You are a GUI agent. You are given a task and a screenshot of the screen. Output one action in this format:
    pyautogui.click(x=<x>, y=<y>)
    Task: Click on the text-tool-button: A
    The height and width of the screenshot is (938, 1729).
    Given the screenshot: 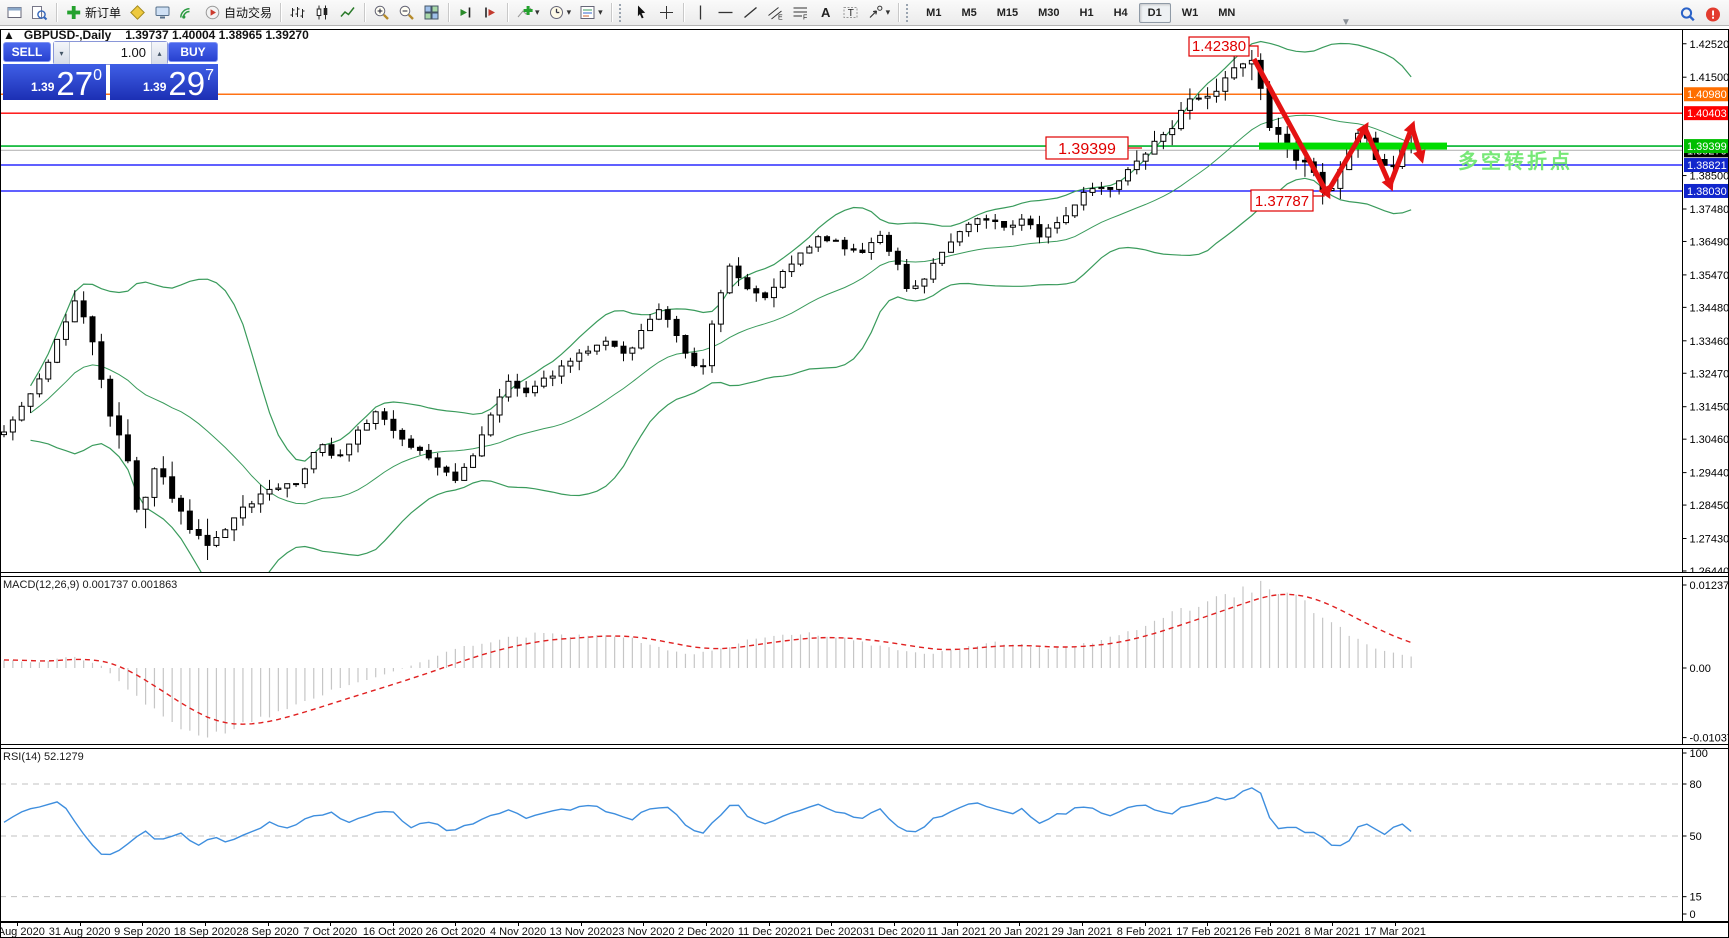 What is the action you would take?
    pyautogui.click(x=825, y=13)
    